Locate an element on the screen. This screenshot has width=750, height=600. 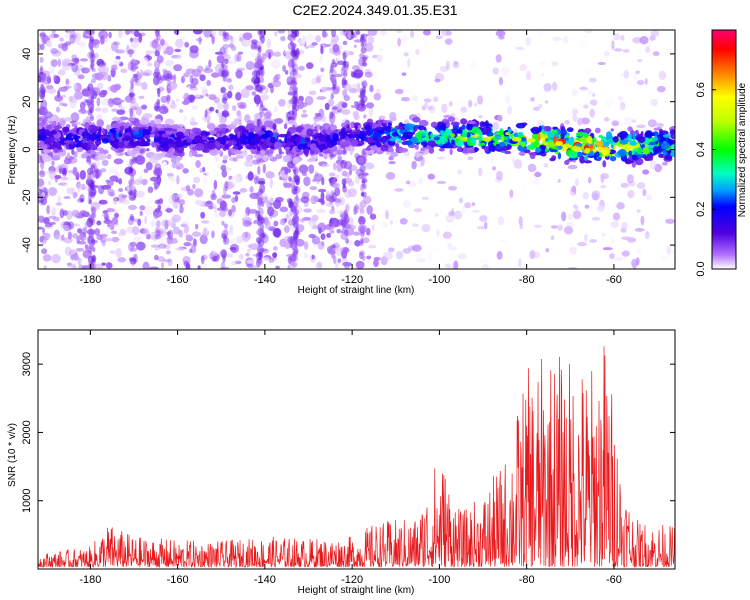
y-tick-label: 20 is located at coordinates (27, 102).